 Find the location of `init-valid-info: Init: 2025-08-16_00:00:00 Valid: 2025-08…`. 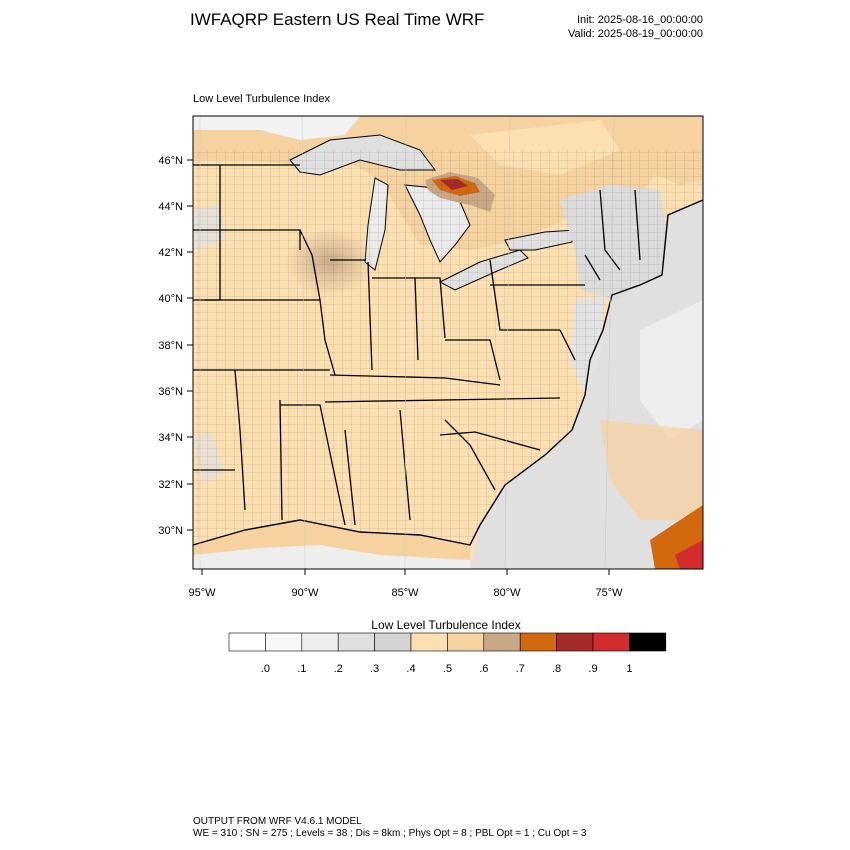

init-valid-info: Init: 2025-08-16_00:00:00 Valid: 2025-08… is located at coordinates (635, 27).